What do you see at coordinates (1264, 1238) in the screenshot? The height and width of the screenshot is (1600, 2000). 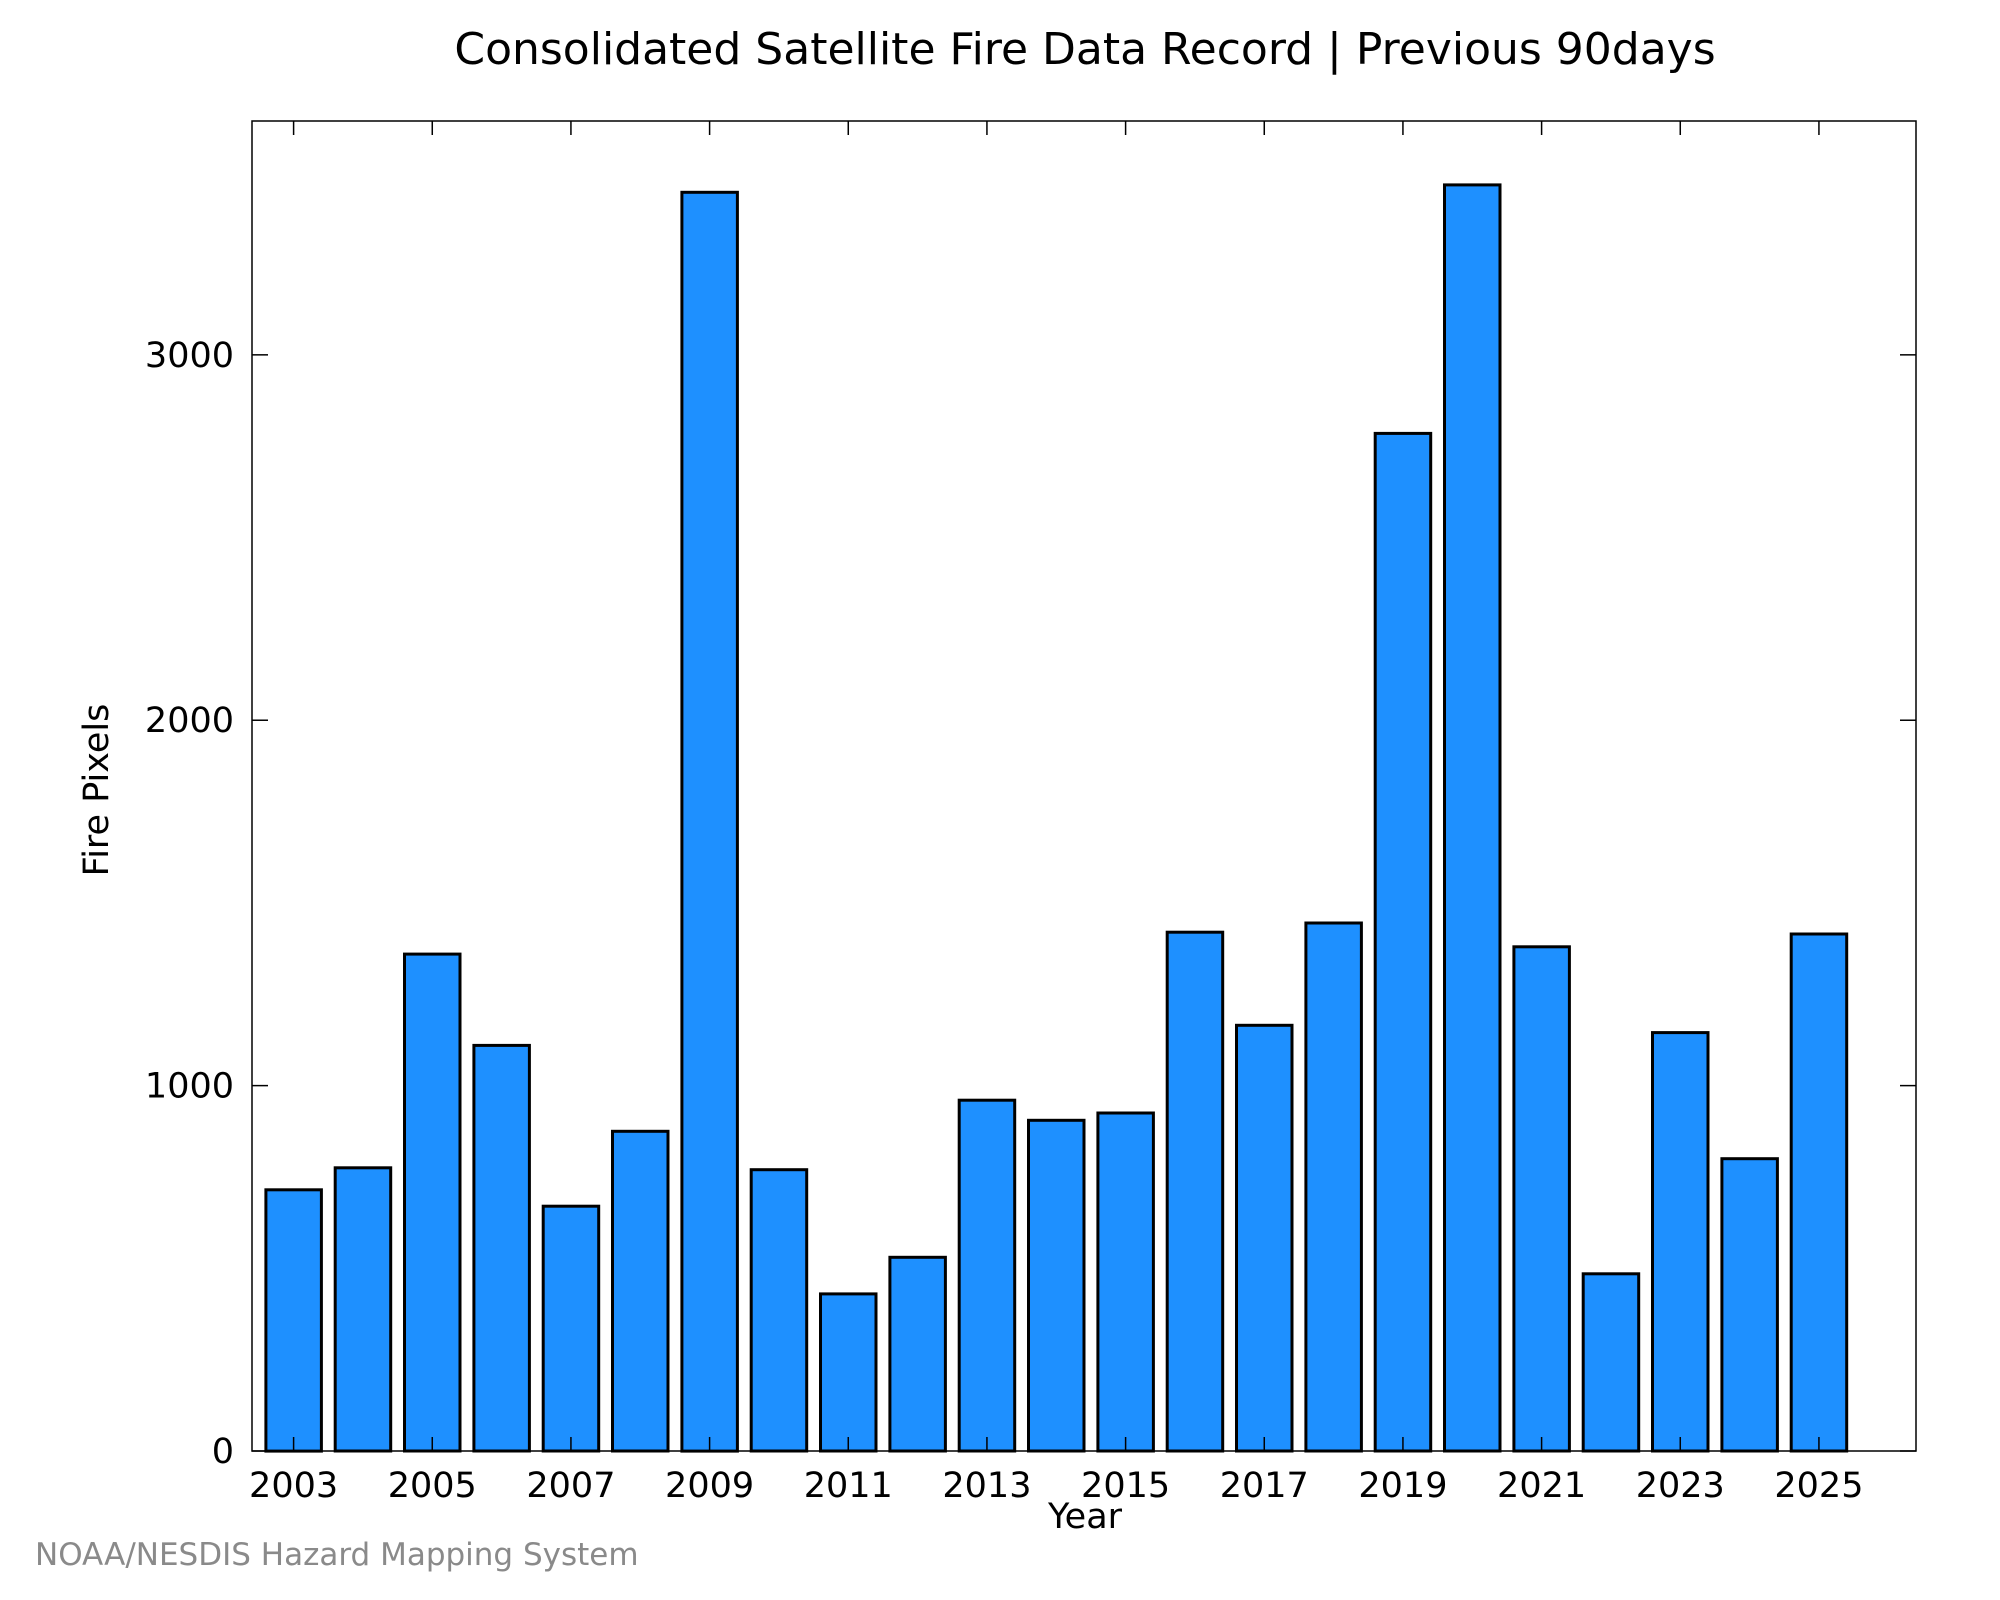 I see `bar-2017` at bounding box center [1264, 1238].